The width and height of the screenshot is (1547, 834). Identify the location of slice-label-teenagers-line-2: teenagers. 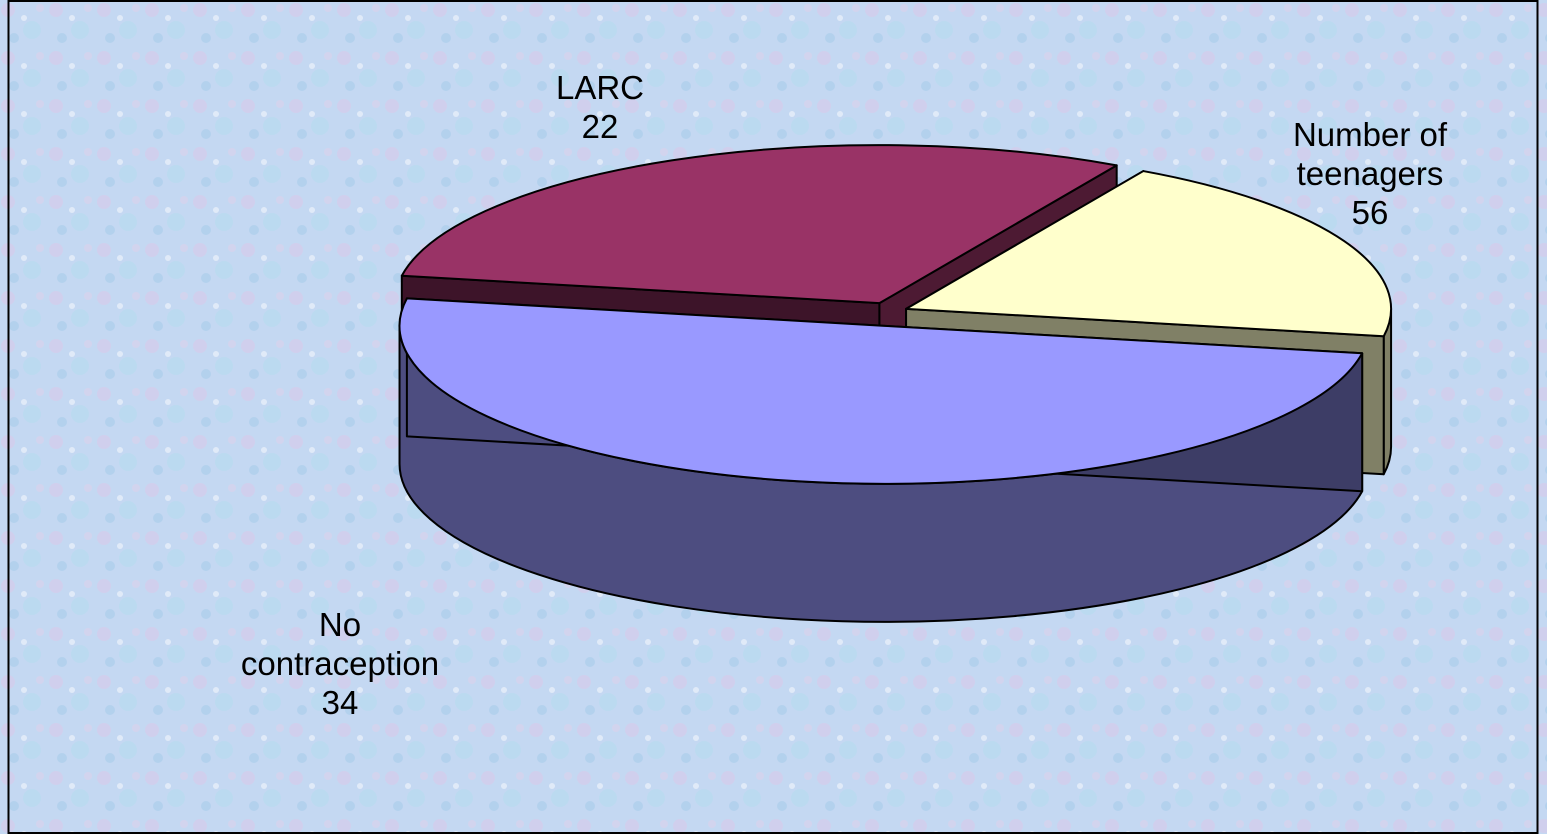
(1370, 173).